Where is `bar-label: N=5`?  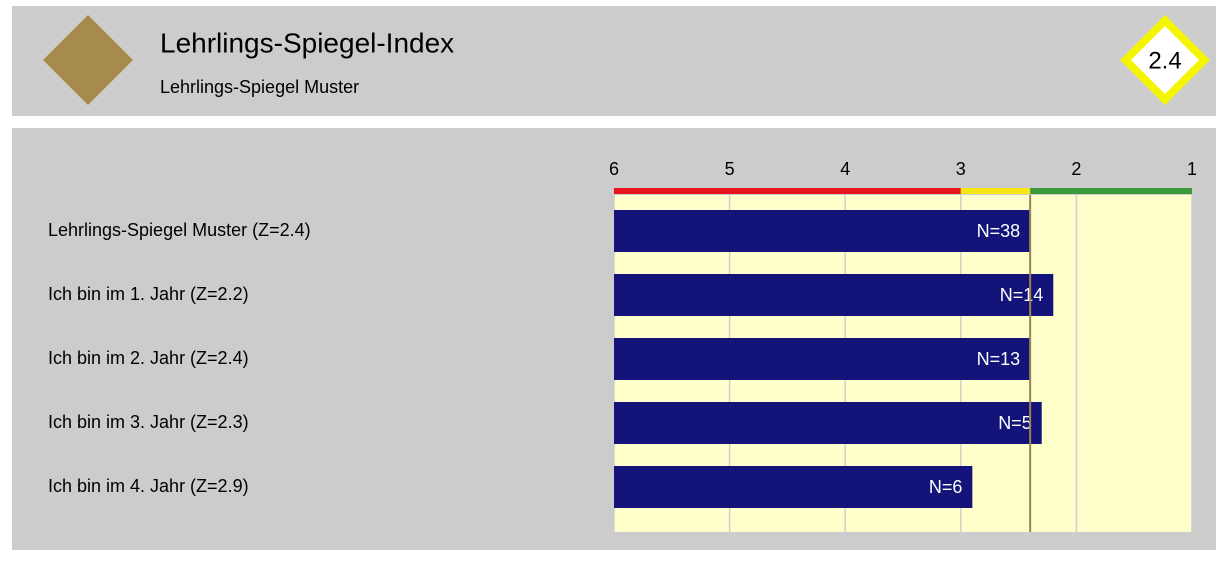
bar-label: N=5 is located at coordinates (1015, 423).